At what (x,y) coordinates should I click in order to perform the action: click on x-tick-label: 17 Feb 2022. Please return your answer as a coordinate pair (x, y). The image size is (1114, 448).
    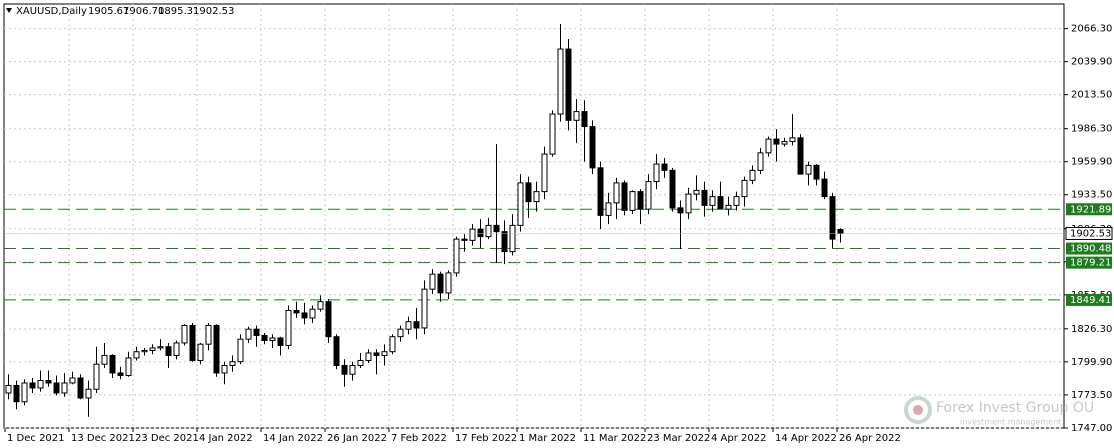
    Looking at the image, I should click on (486, 438).